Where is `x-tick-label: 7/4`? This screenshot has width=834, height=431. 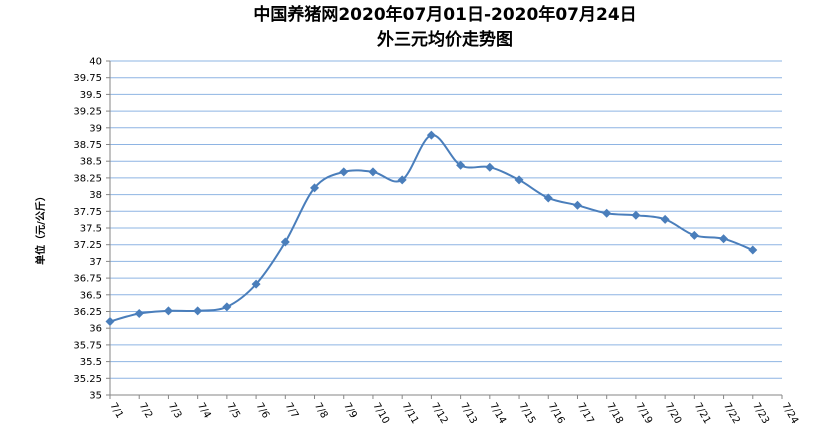 x-tick-label: 7/4 is located at coordinates (204, 410).